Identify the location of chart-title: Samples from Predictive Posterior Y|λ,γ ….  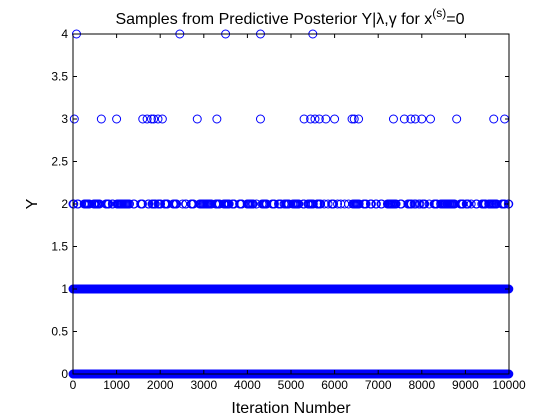
(289, 17).